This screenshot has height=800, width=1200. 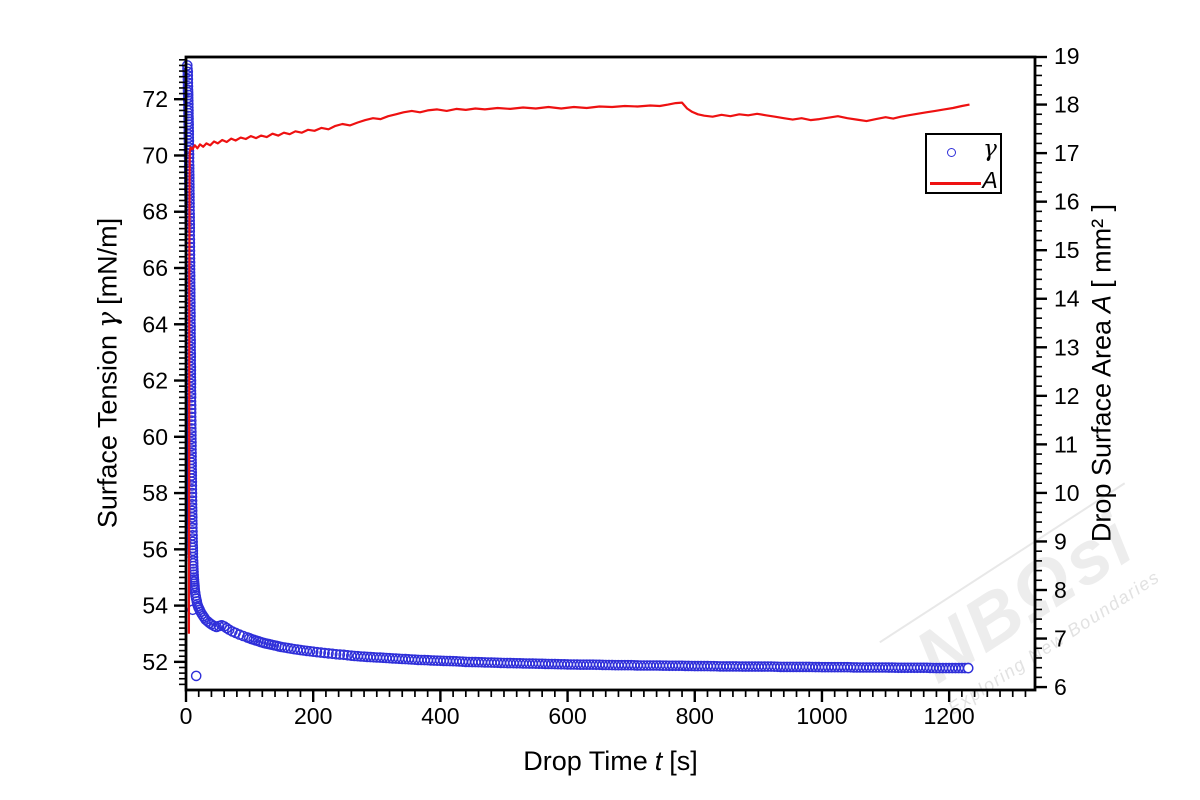 What do you see at coordinates (108, 319) in the screenshot?
I see `gamma-symbol: γ` at bounding box center [108, 319].